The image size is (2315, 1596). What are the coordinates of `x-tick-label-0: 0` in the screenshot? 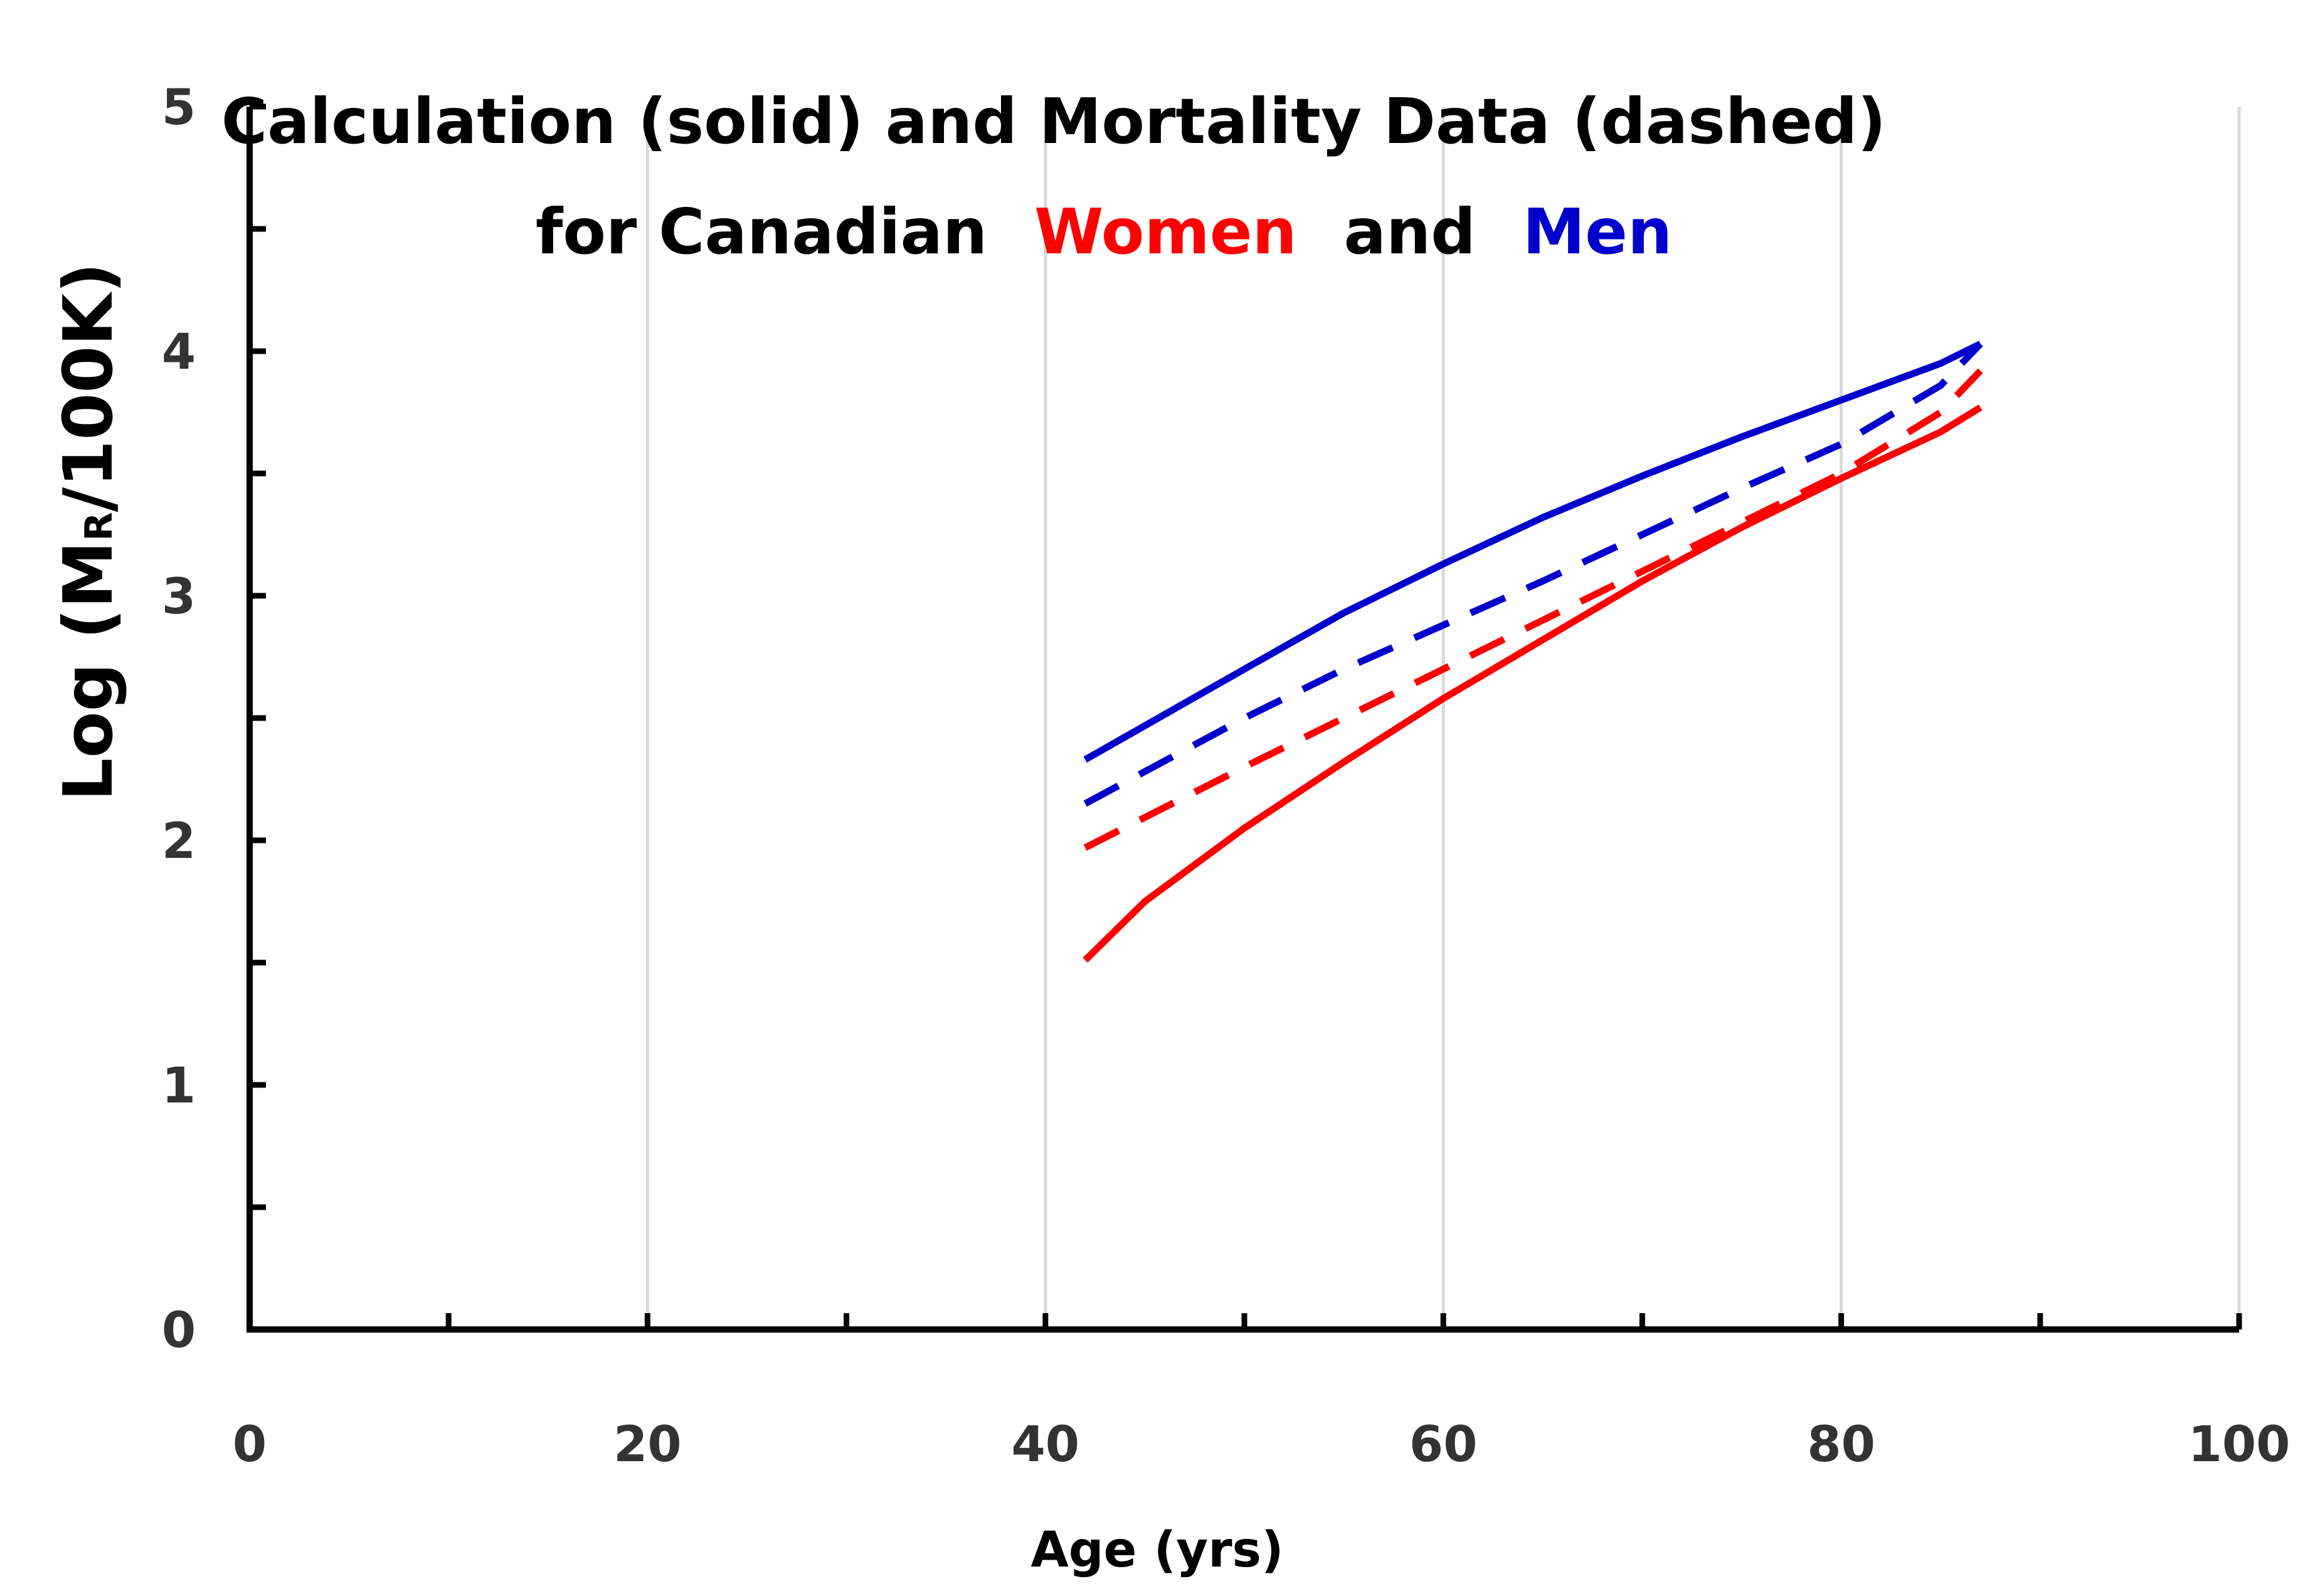 It's located at (250, 1445).